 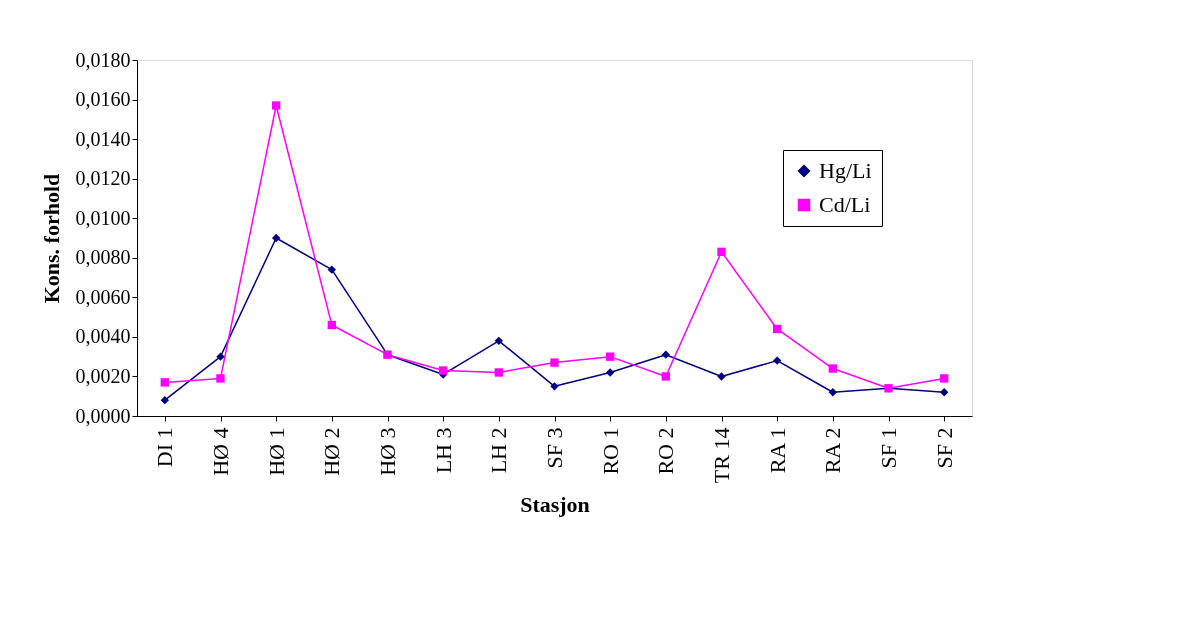 What do you see at coordinates (944, 448) in the screenshot?
I see `x-tick-label: SF 2` at bounding box center [944, 448].